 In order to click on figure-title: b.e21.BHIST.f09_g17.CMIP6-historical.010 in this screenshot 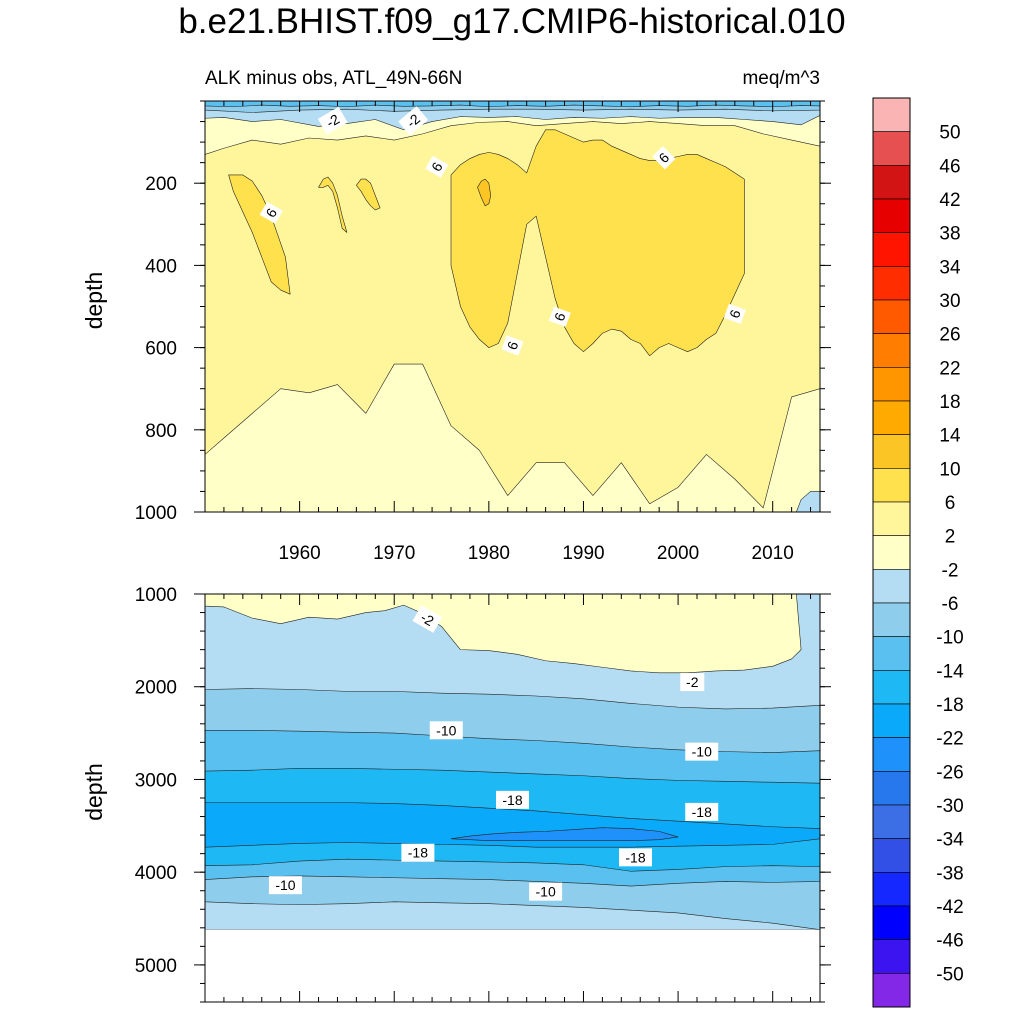, I will do `click(512, 21)`.